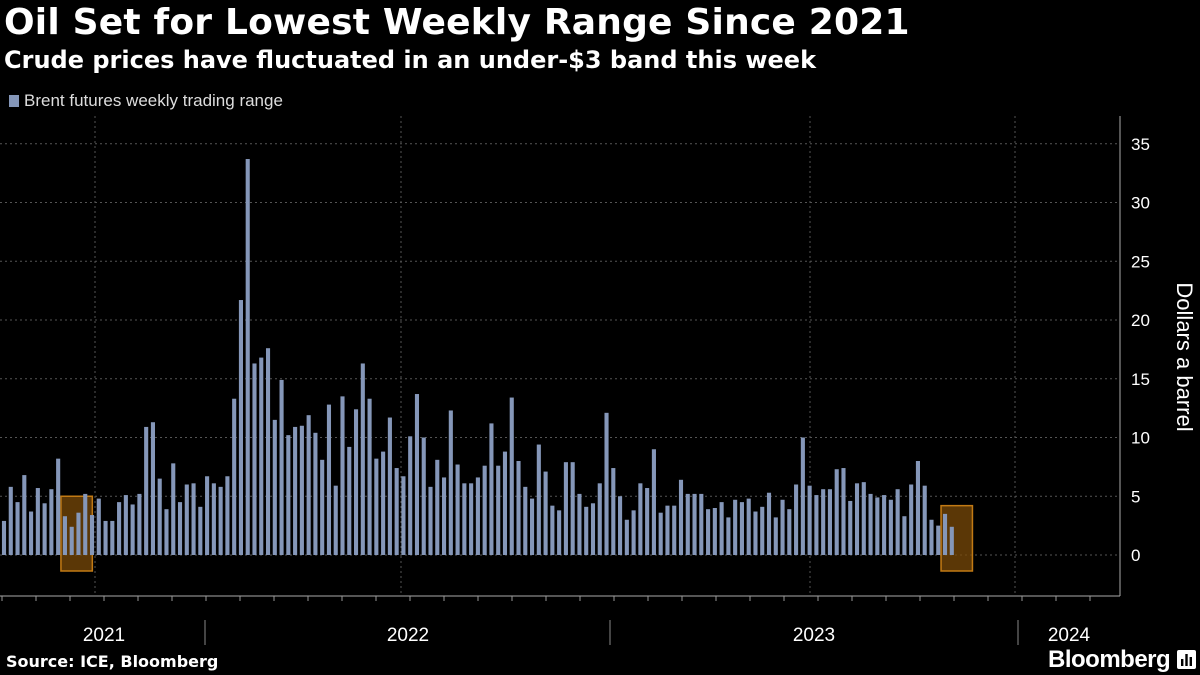  Describe the element at coordinates (1140, 144) in the screenshot. I see `y-tick-label: 35` at that location.